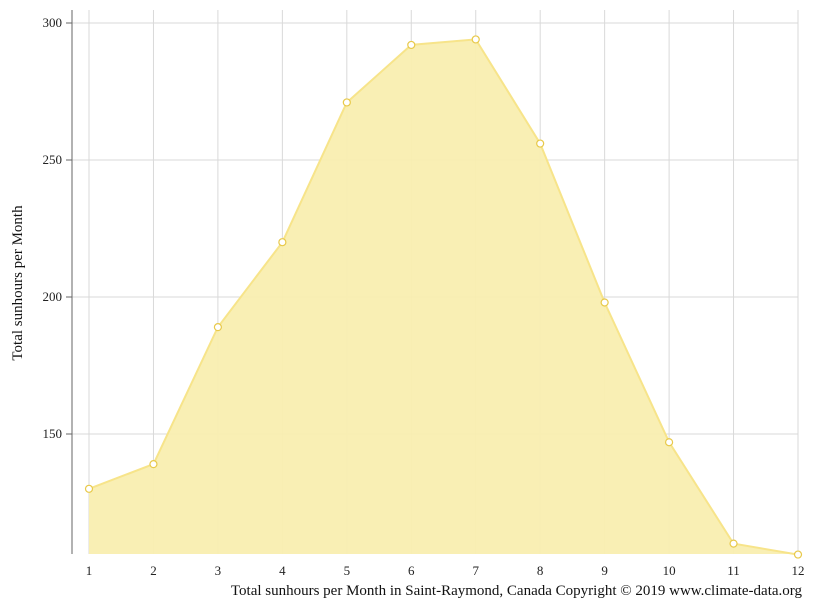 Image resolution: width=815 pixels, height=611 pixels. What do you see at coordinates (282, 570) in the screenshot?
I see `xtick-label-4: 4` at bounding box center [282, 570].